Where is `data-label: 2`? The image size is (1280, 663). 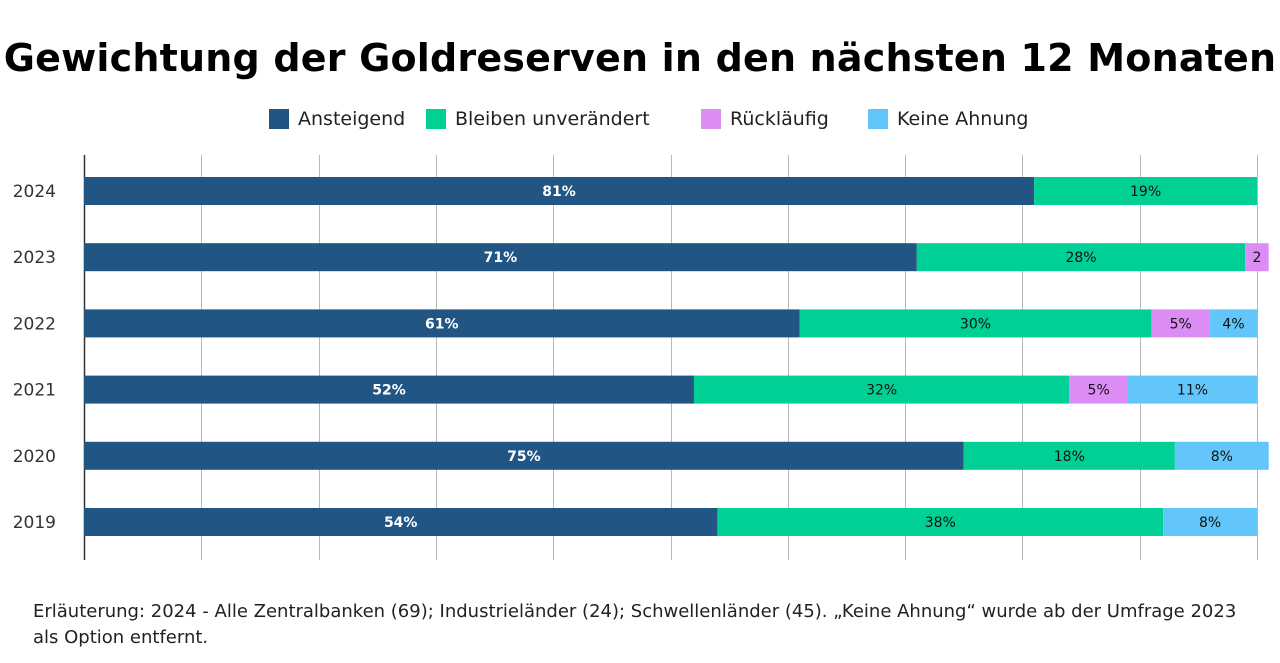 data-label: 2 is located at coordinates (1257, 258).